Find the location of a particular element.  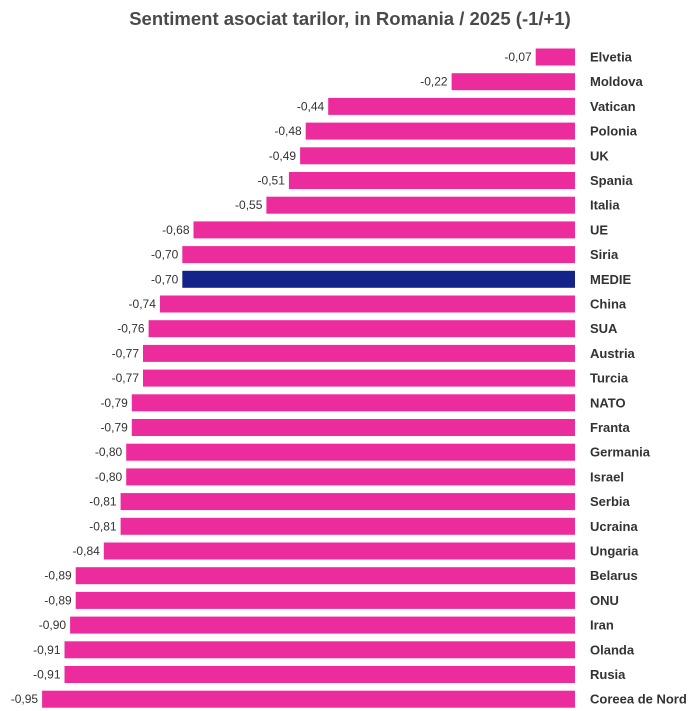

category-label: Serbia is located at coordinates (610, 501).